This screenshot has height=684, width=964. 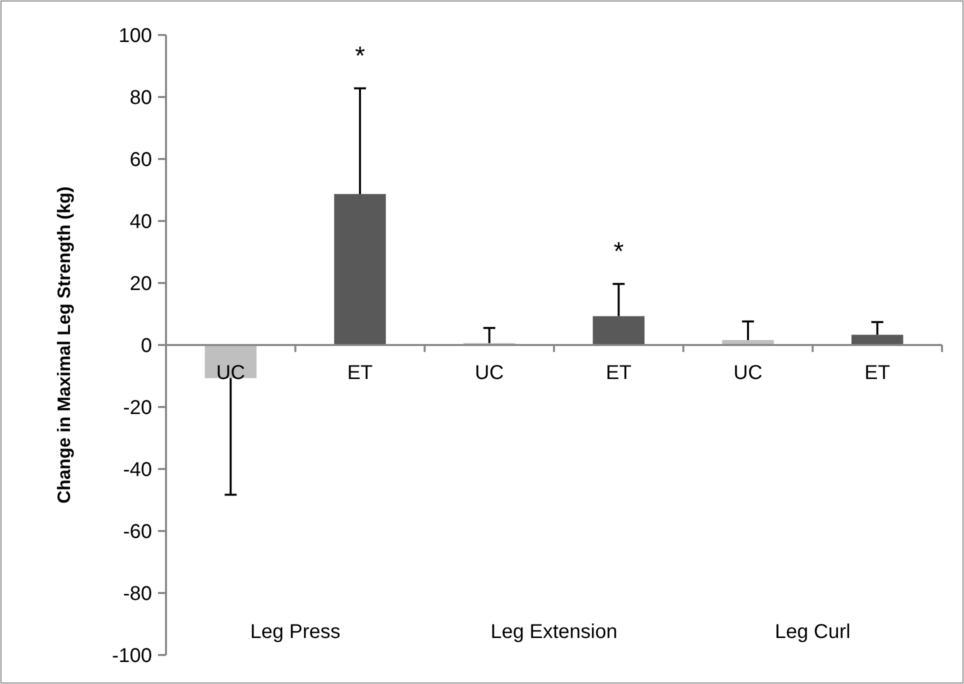 I want to click on y-tick-label: 80, so click(x=141, y=98).